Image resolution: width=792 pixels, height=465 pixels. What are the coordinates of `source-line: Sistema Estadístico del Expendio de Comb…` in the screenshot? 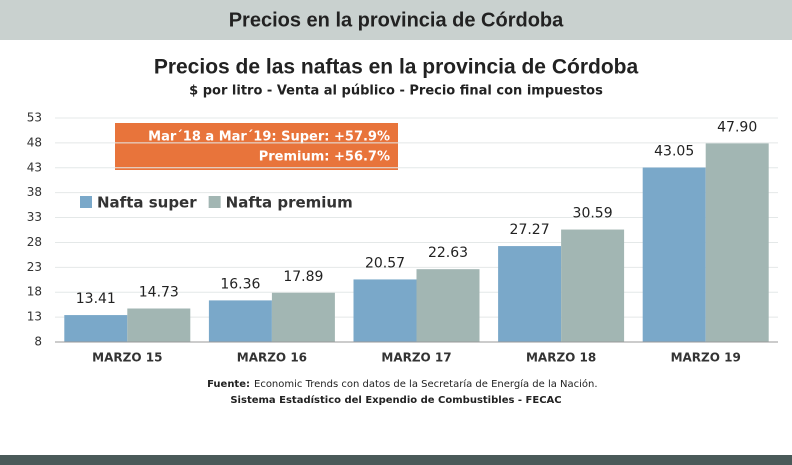 It's located at (395, 400).